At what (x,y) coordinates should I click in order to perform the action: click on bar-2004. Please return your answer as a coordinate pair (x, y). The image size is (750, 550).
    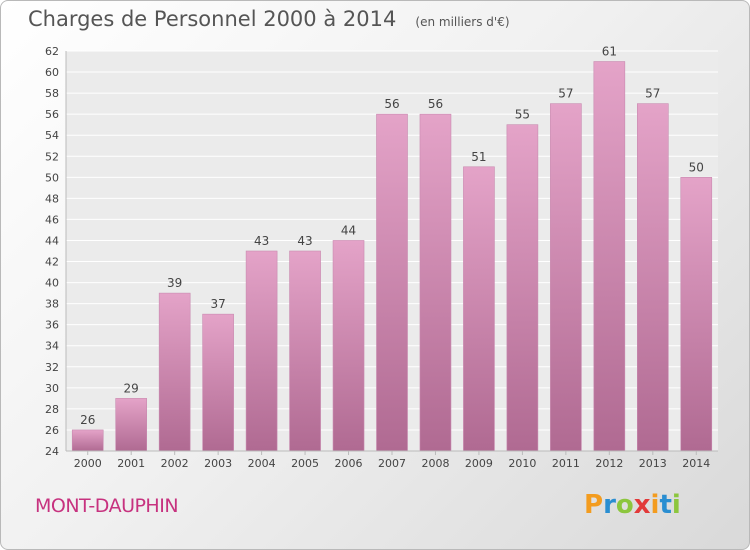
    Looking at the image, I should click on (261, 351).